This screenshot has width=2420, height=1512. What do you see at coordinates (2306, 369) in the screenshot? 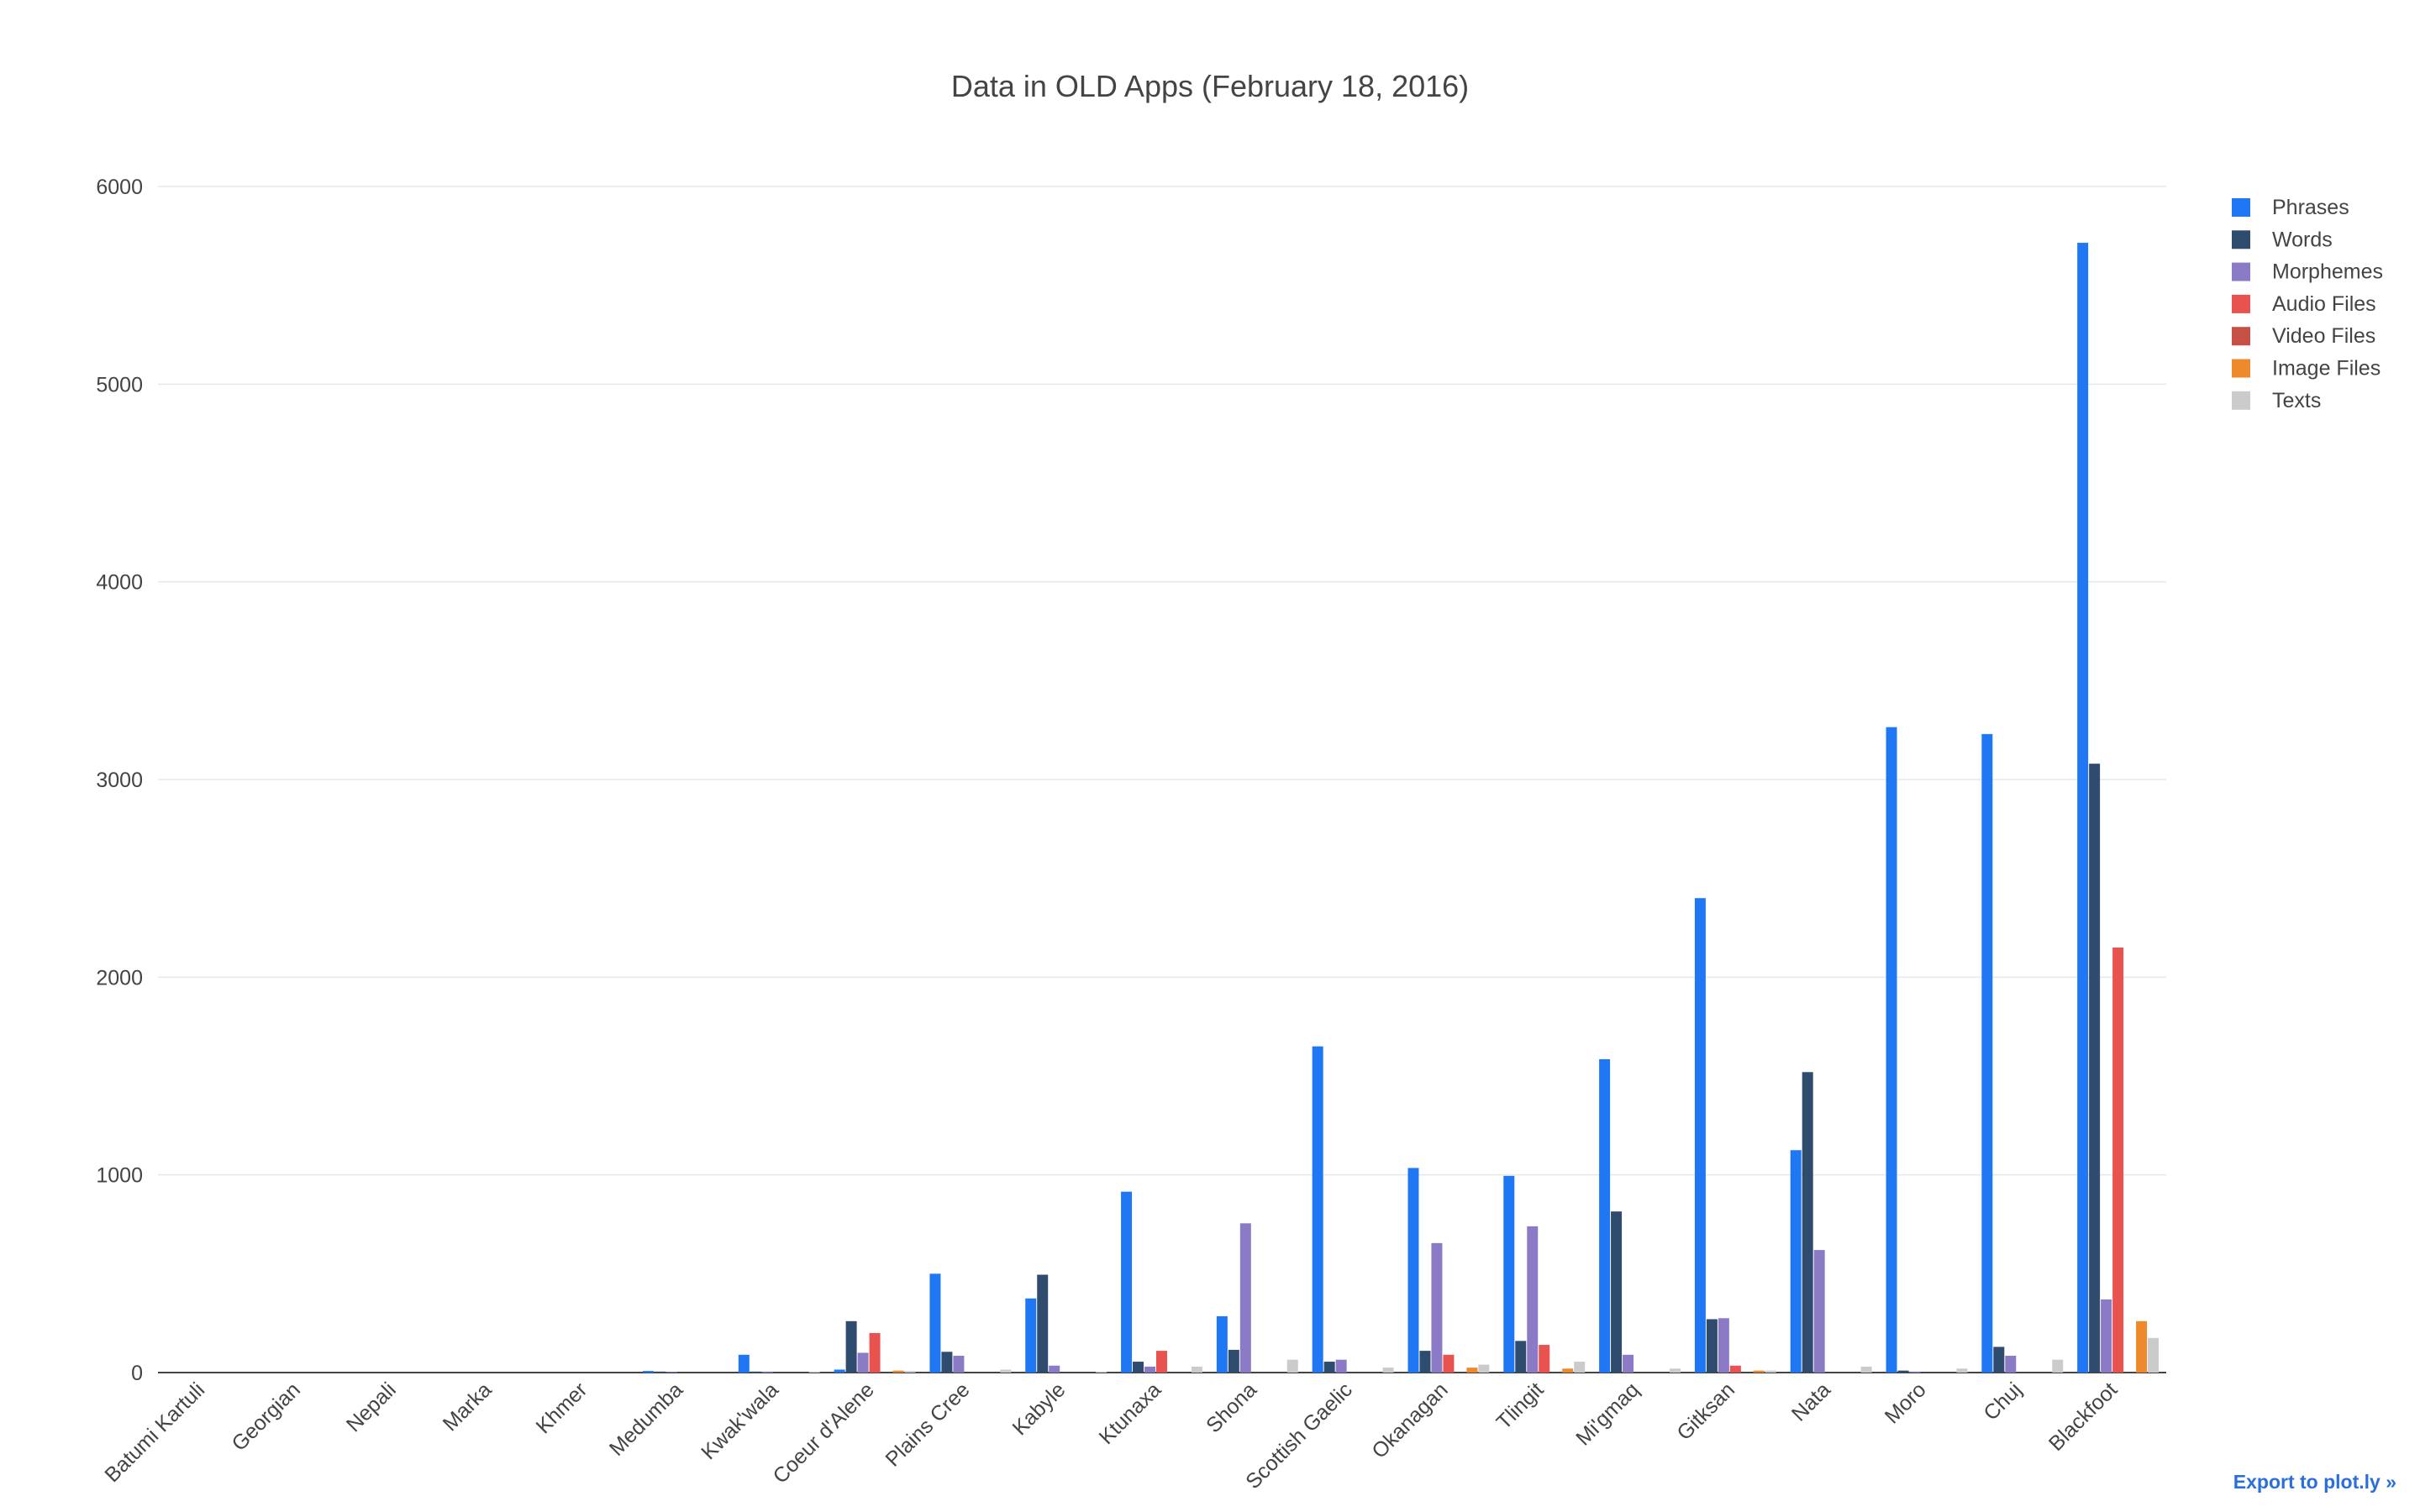
I see `legend-item-image-files: Image Files` at bounding box center [2306, 369].